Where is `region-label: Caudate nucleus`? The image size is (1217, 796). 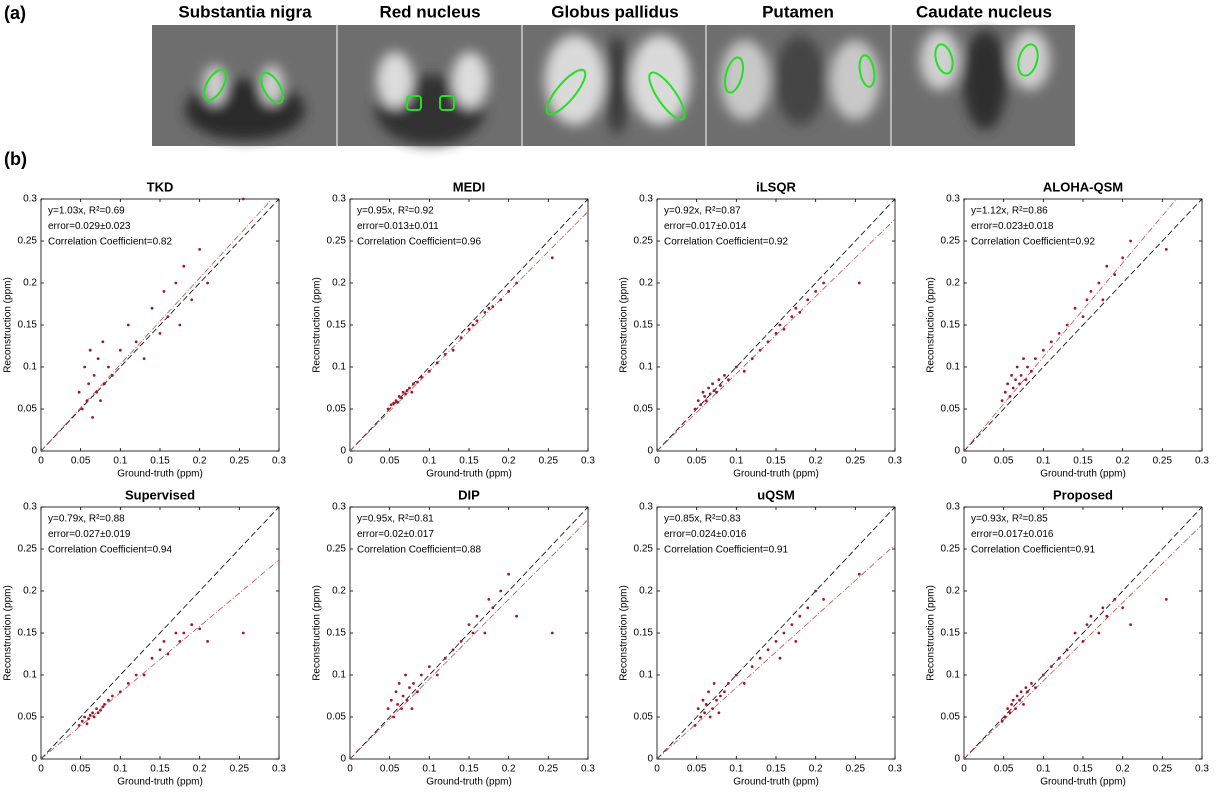 region-label: Caudate nucleus is located at coordinates (984, 11).